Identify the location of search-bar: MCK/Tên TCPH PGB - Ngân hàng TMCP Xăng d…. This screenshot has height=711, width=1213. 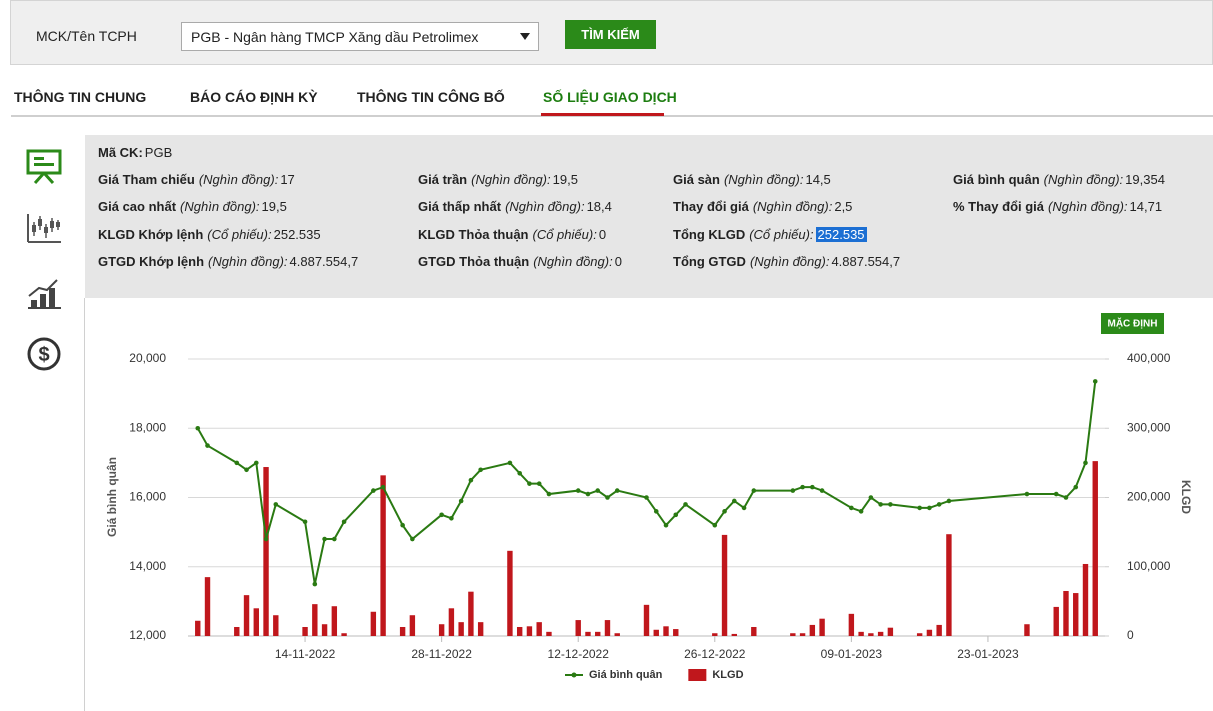
(611, 32).